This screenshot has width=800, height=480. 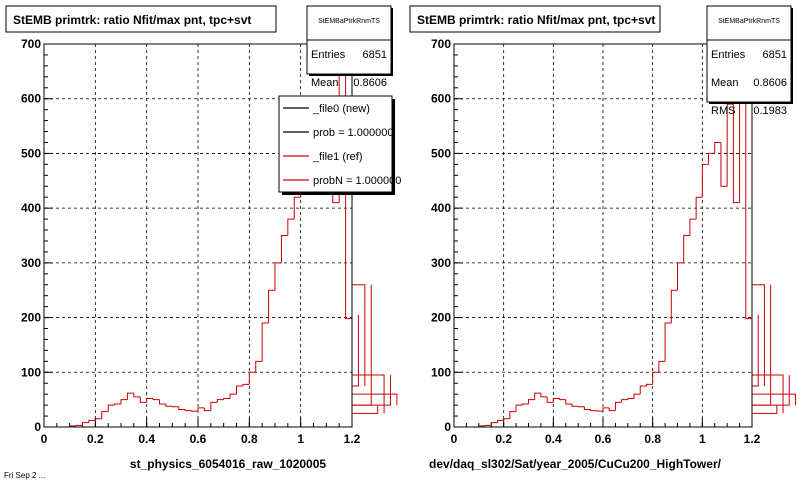 I want to click on stats-label: Mean, so click(x=725, y=83).